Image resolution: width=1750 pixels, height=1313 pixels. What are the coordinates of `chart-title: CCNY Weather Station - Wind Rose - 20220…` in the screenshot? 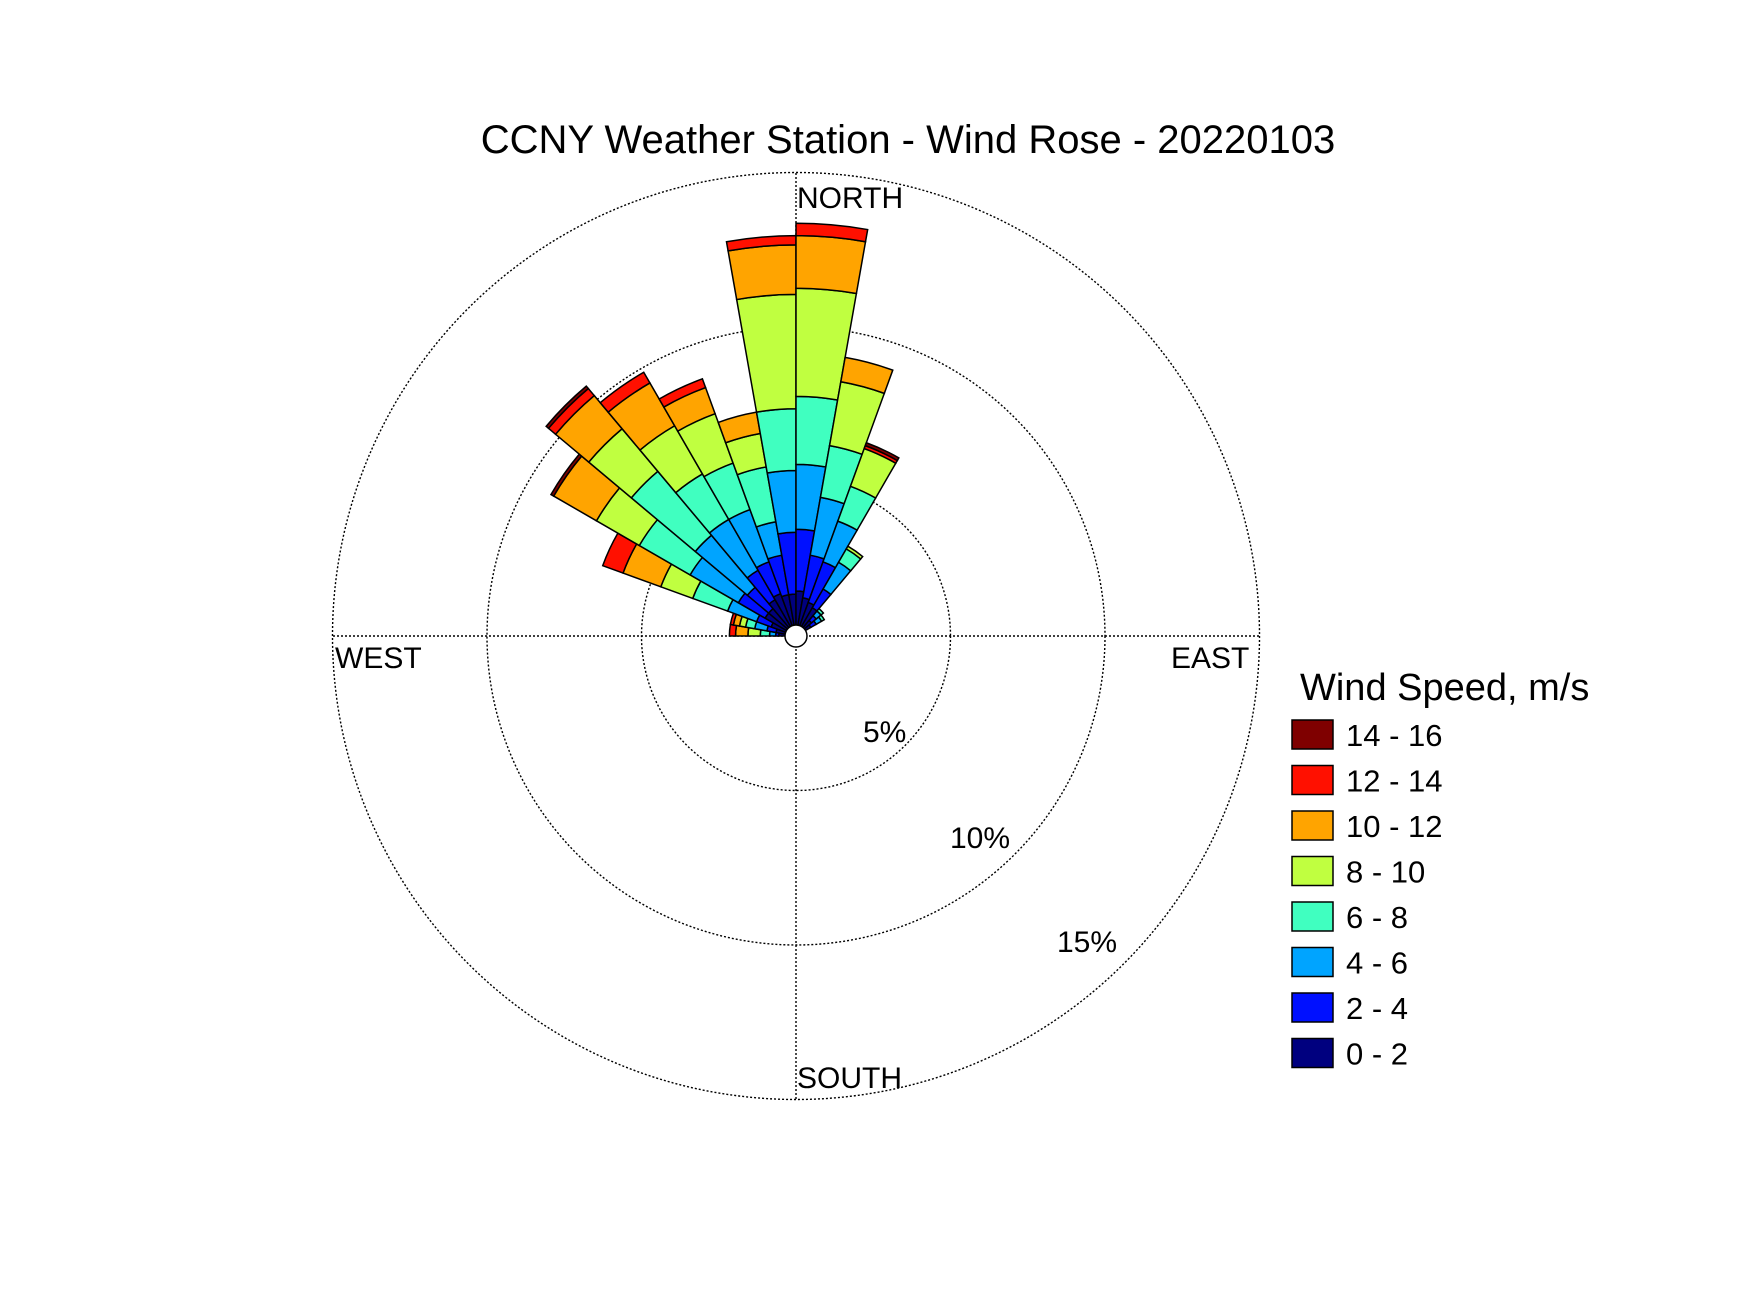 It's located at (908, 140).